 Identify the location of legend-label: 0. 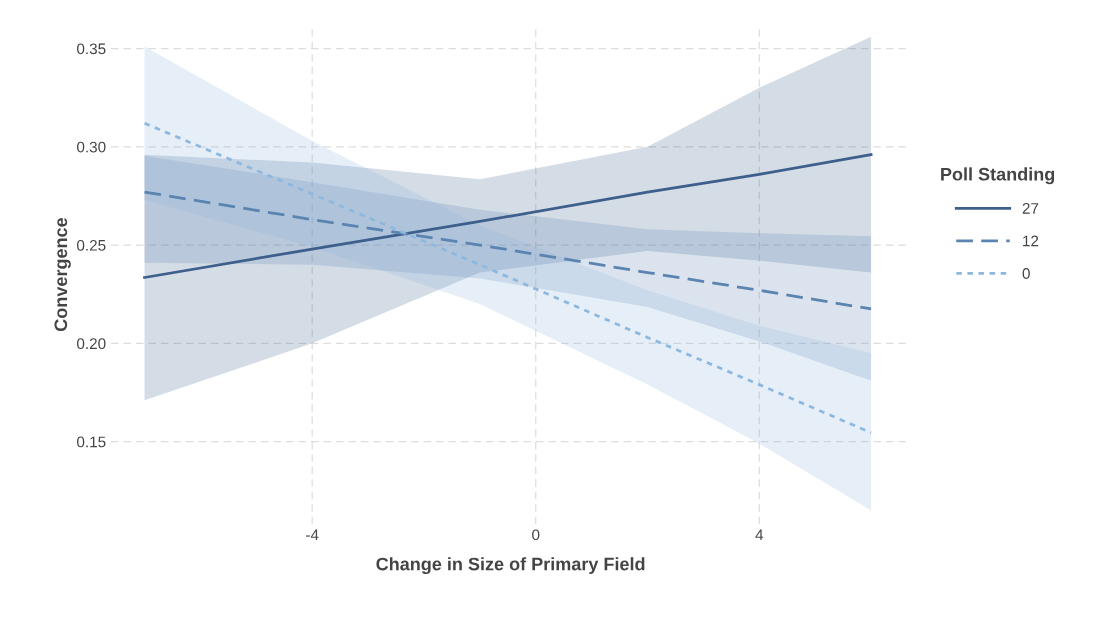
(1026, 273).